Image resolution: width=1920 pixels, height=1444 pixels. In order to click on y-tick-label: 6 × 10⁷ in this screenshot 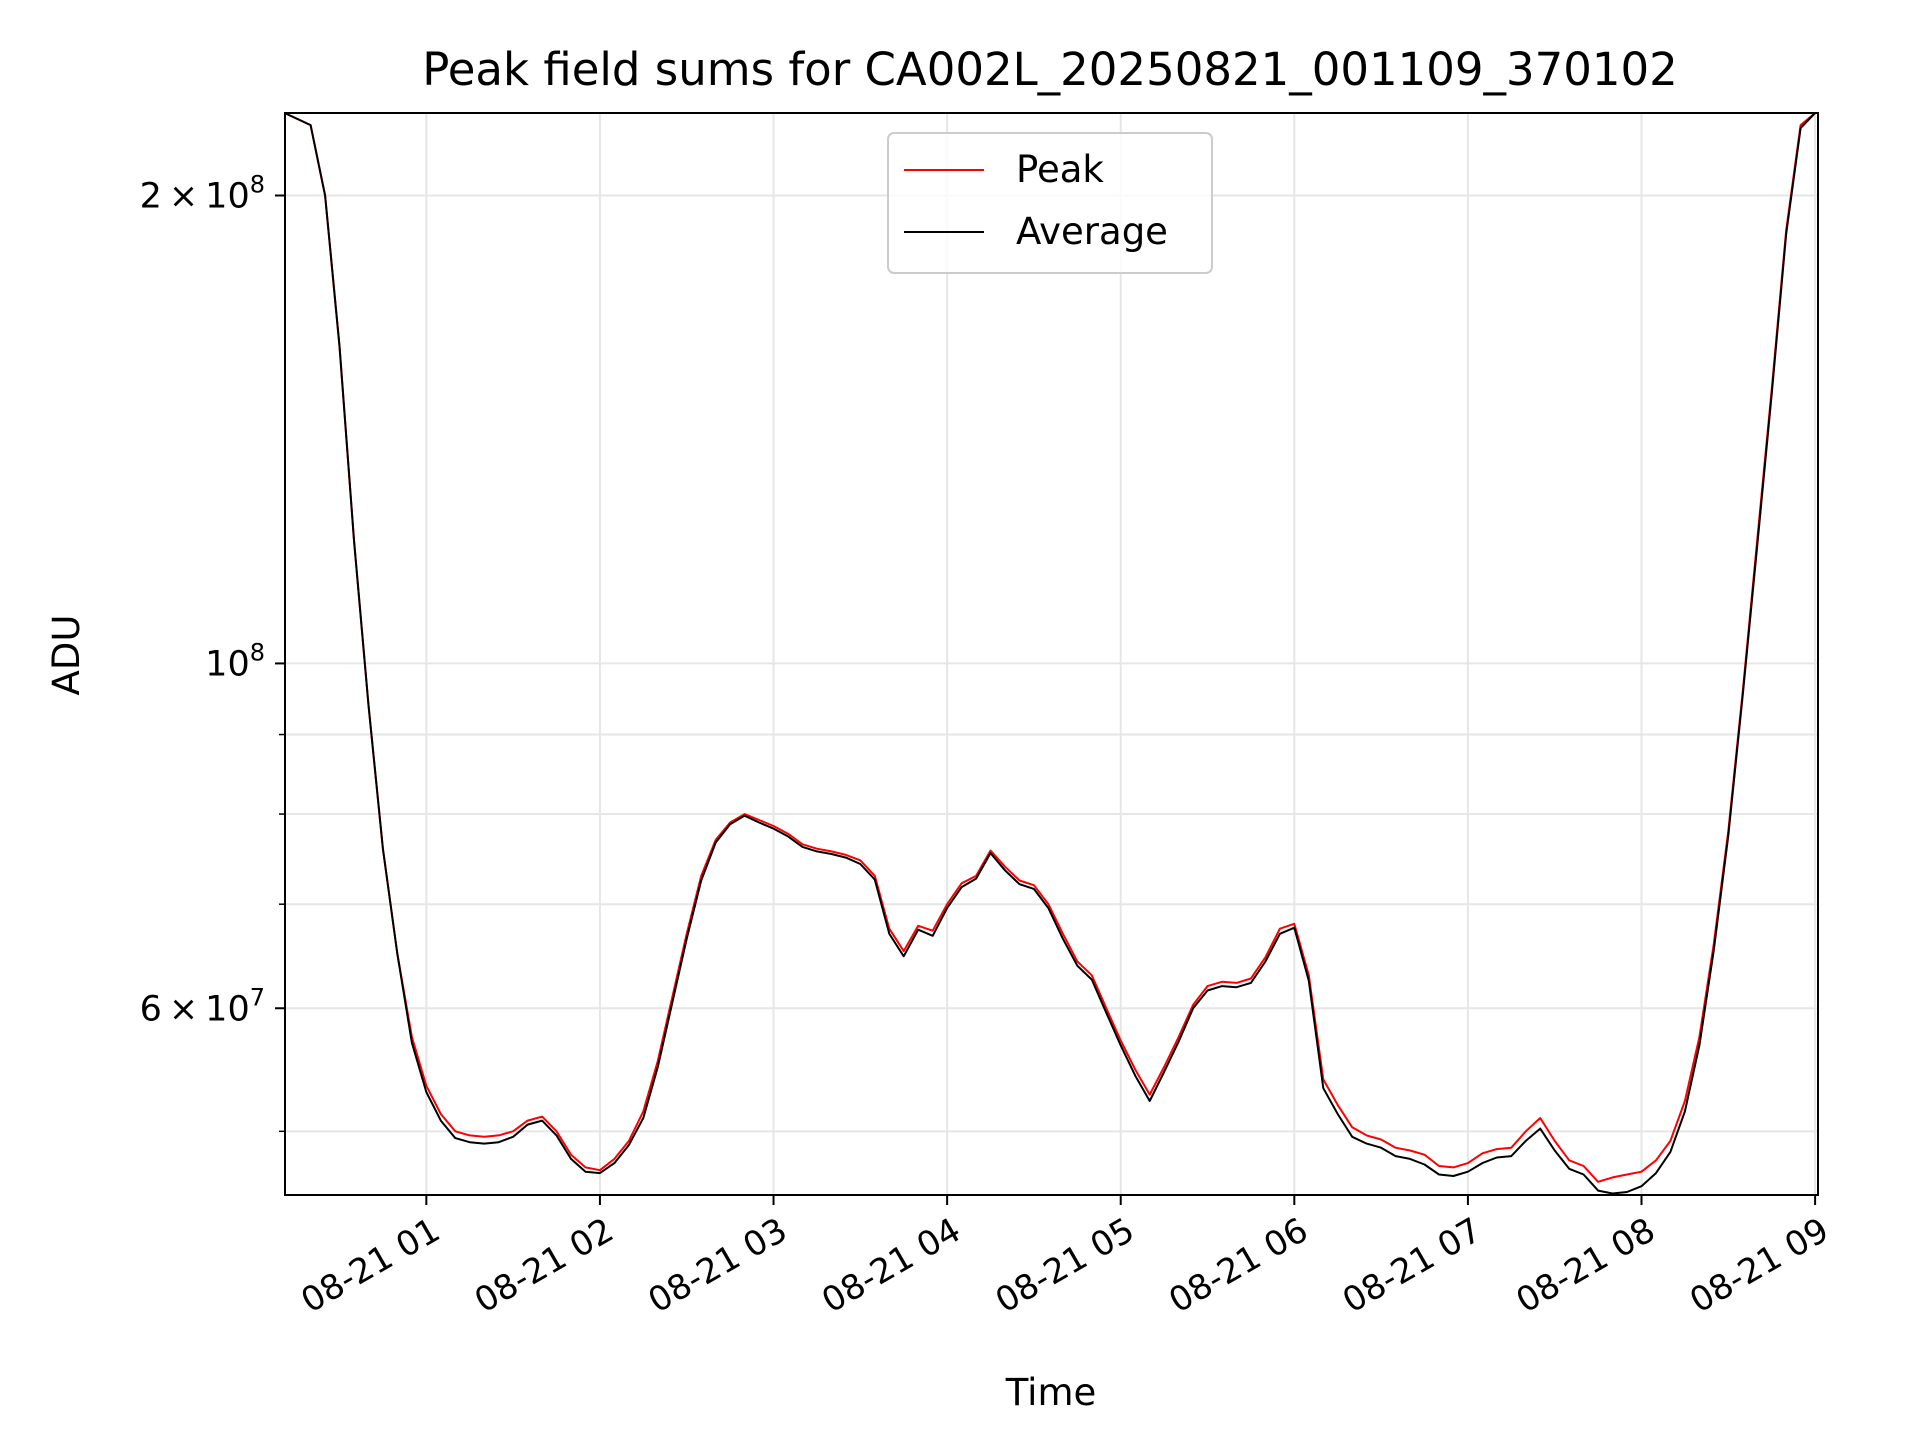, I will do `click(202, 1006)`.